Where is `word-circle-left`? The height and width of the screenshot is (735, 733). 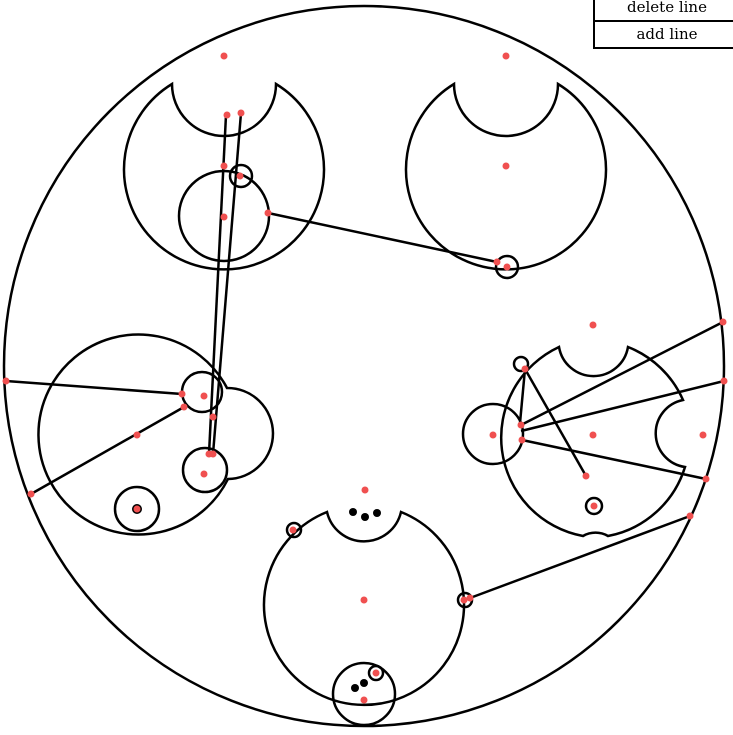
word-circle-left is located at coordinates (156, 434).